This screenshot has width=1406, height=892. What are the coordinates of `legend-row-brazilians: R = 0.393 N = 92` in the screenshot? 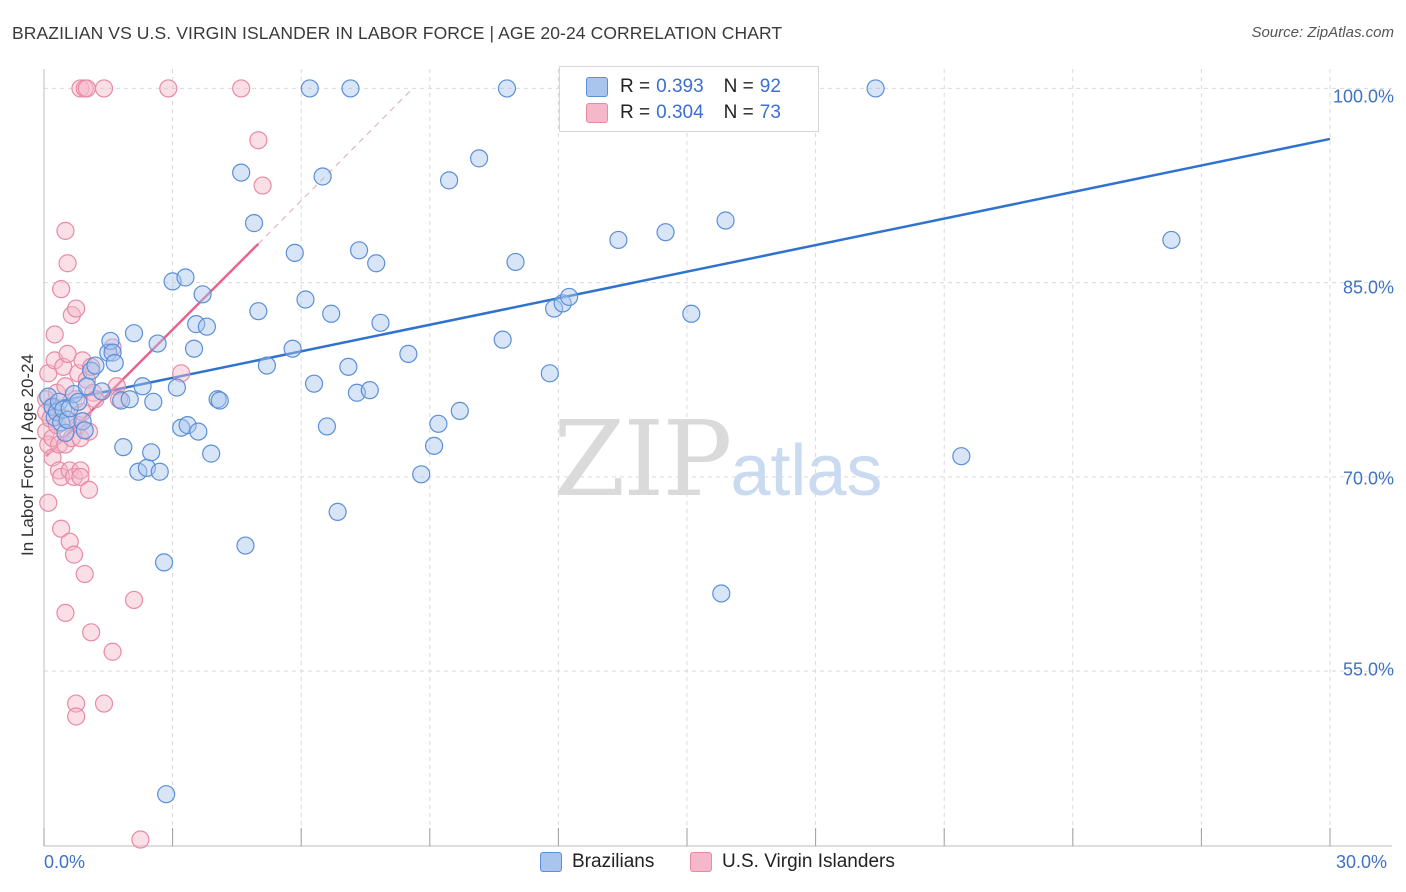 It's located at (683, 87).